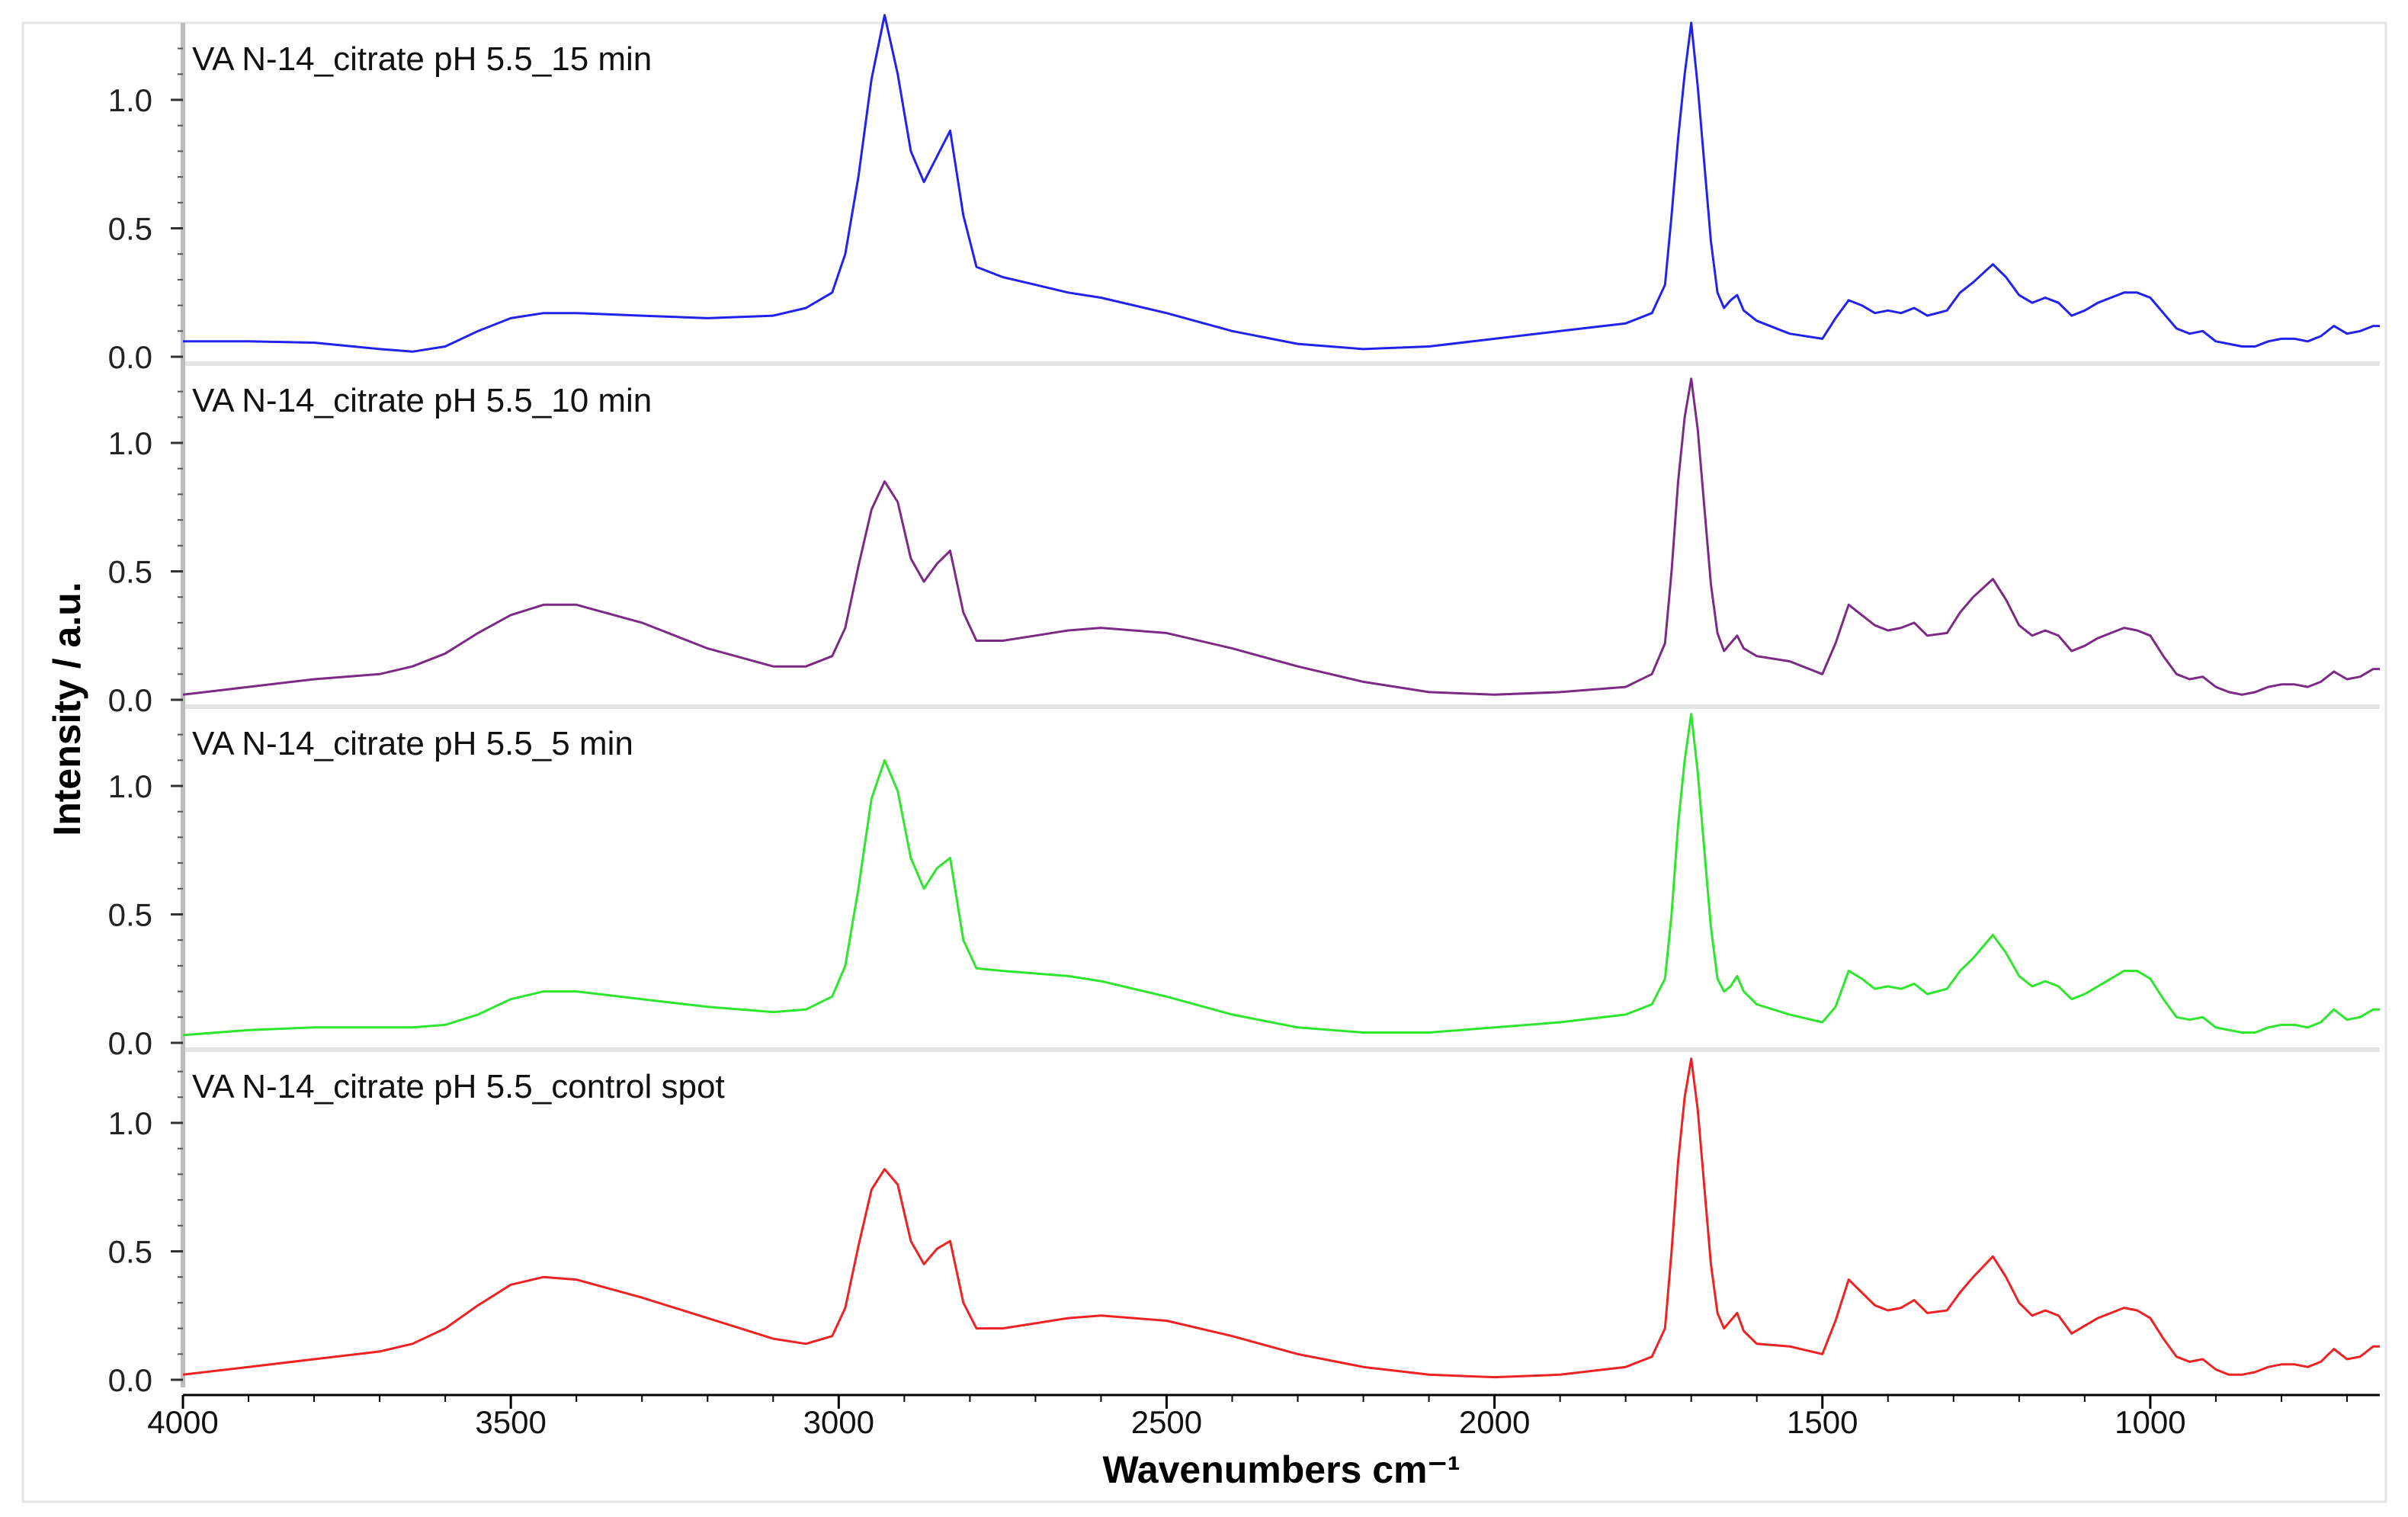 Image resolution: width=2408 pixels, height=1517 pixels. Describe the element at coordinates (1822, 1422) in the screenshot. I see `x-tick-label: 1500` at that location.